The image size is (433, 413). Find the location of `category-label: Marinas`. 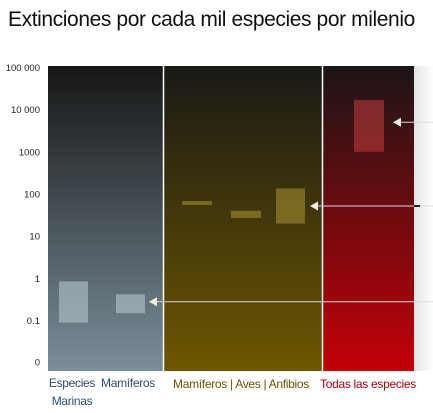

category-label: Marinas is located at coordinates (72, 401).